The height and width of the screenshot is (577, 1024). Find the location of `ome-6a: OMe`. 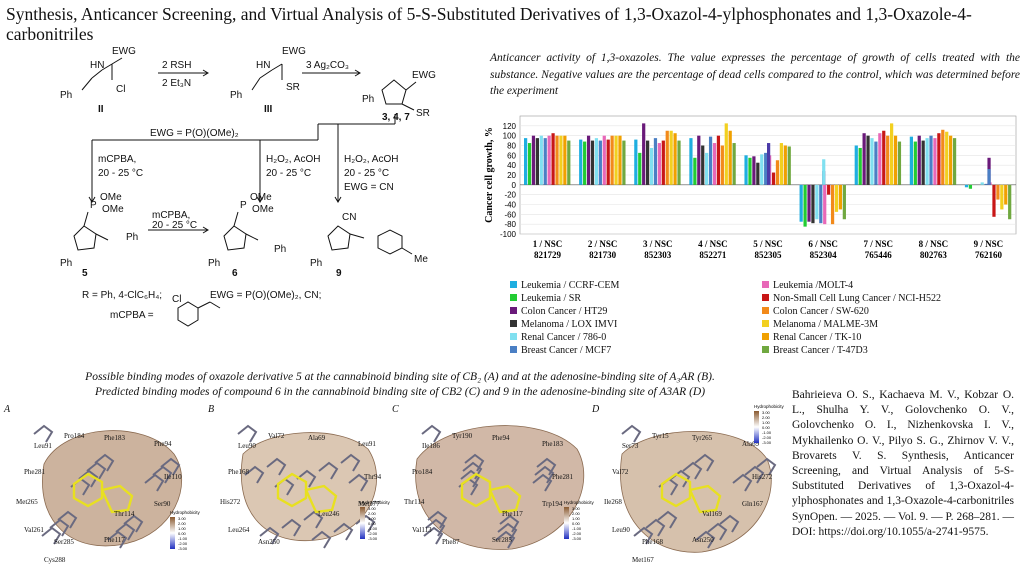

ome-6a: OMe is located at coordinates (261, 197).